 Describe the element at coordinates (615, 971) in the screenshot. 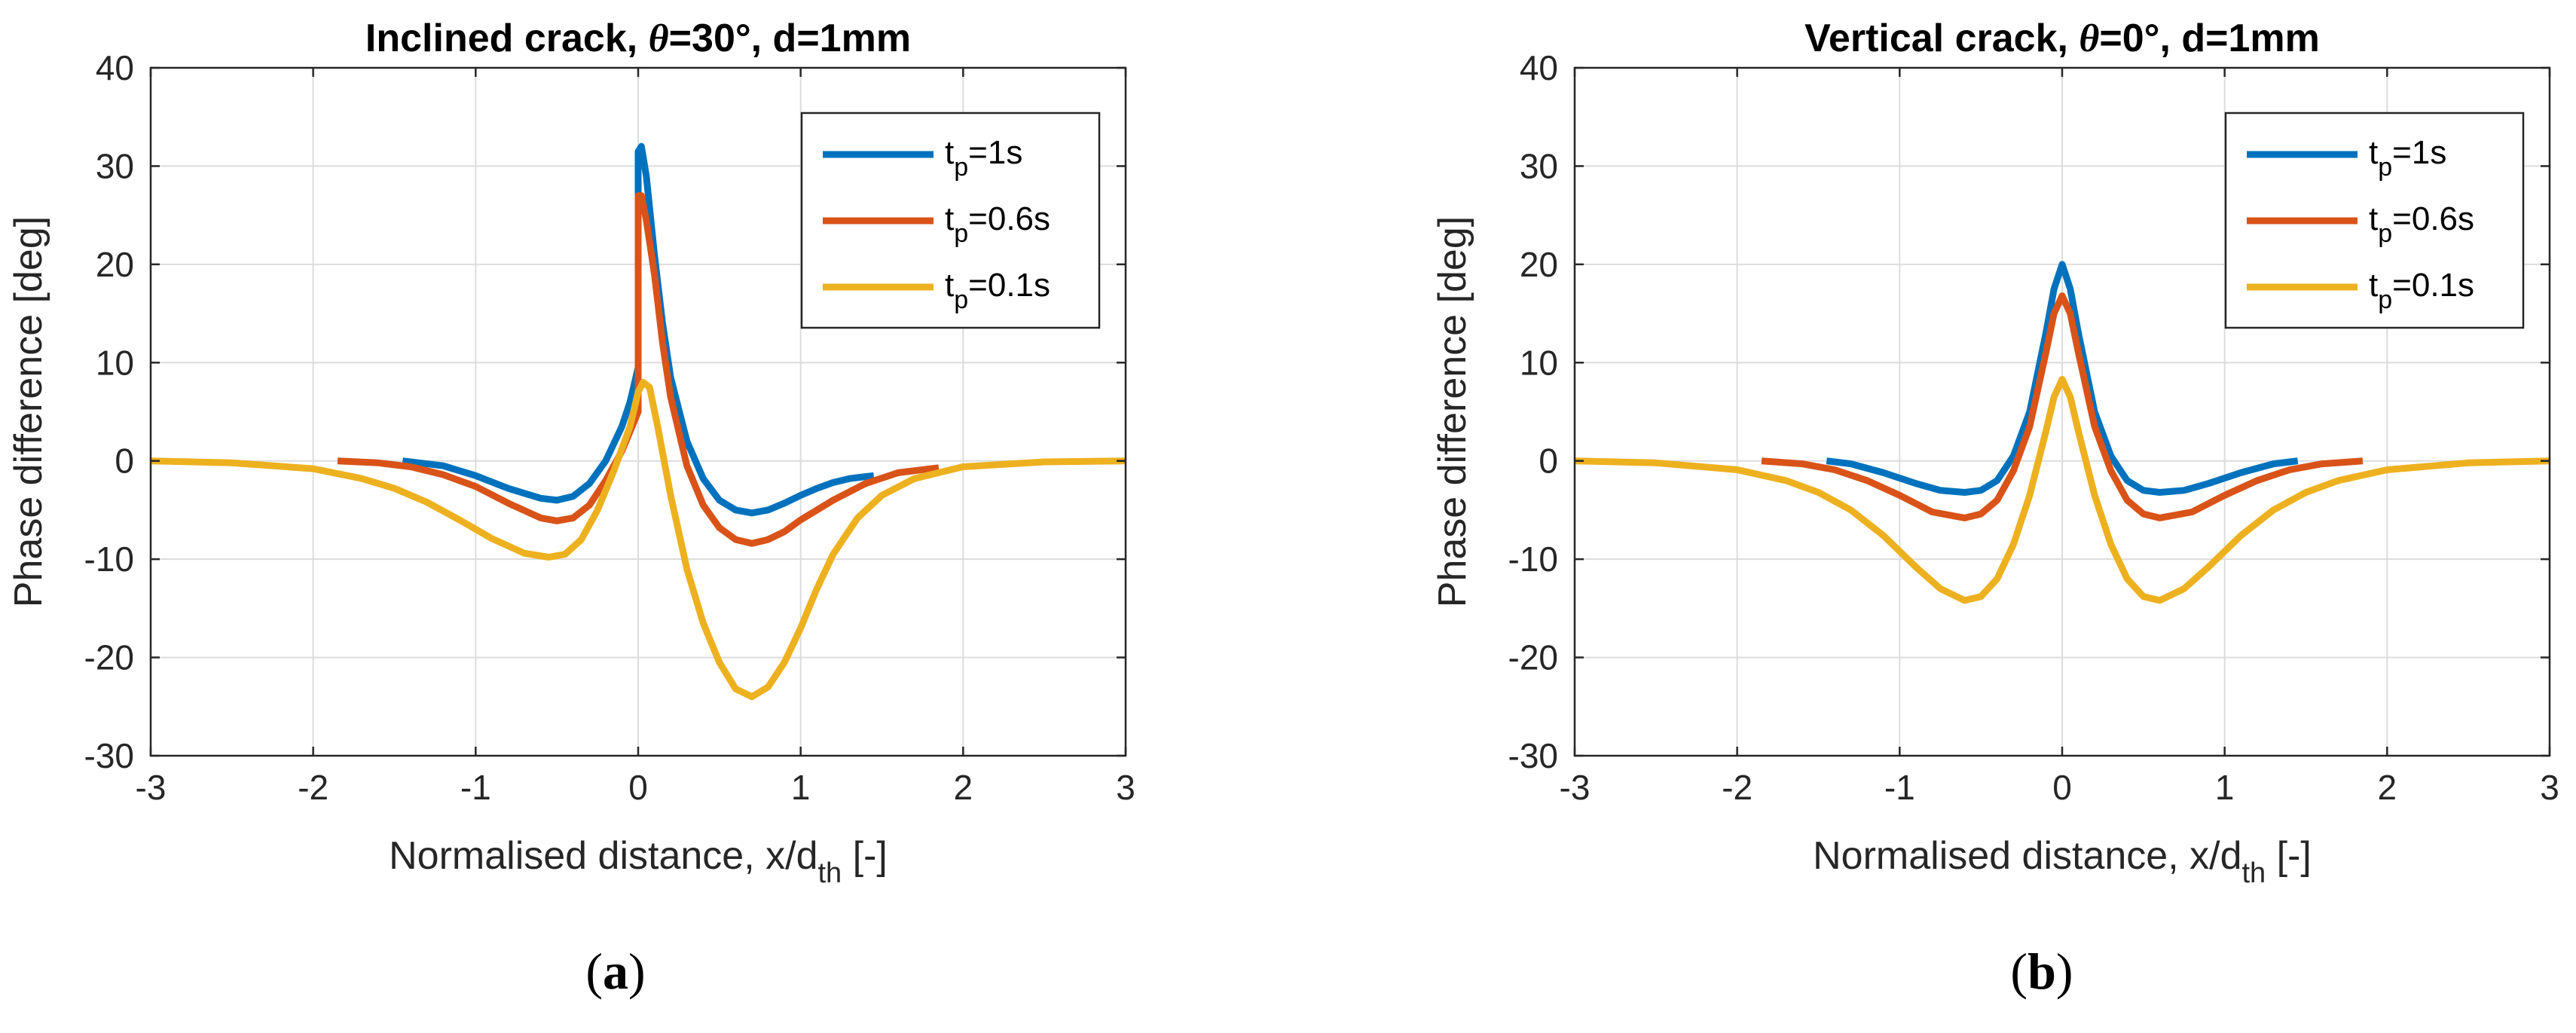

I see `panel-label-a: (a)` at that location.